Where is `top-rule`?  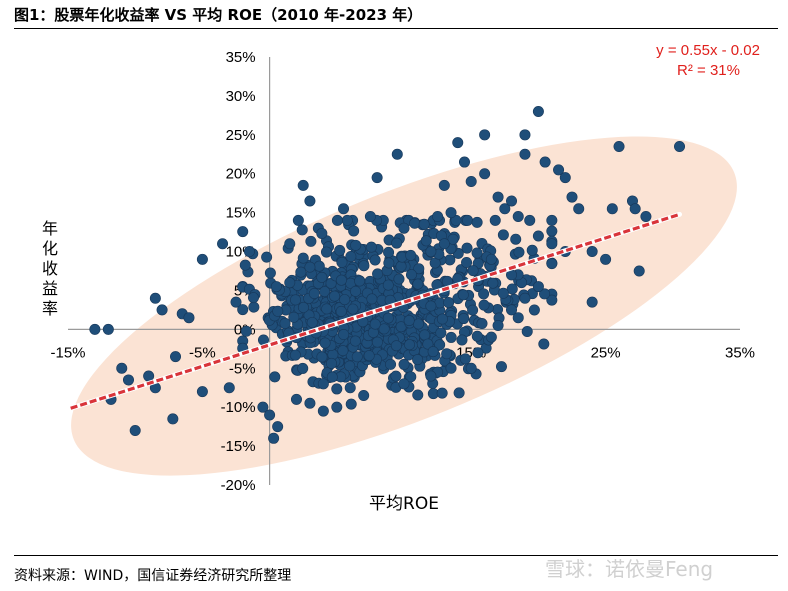 top-rule is located at coordinates (396, 28).